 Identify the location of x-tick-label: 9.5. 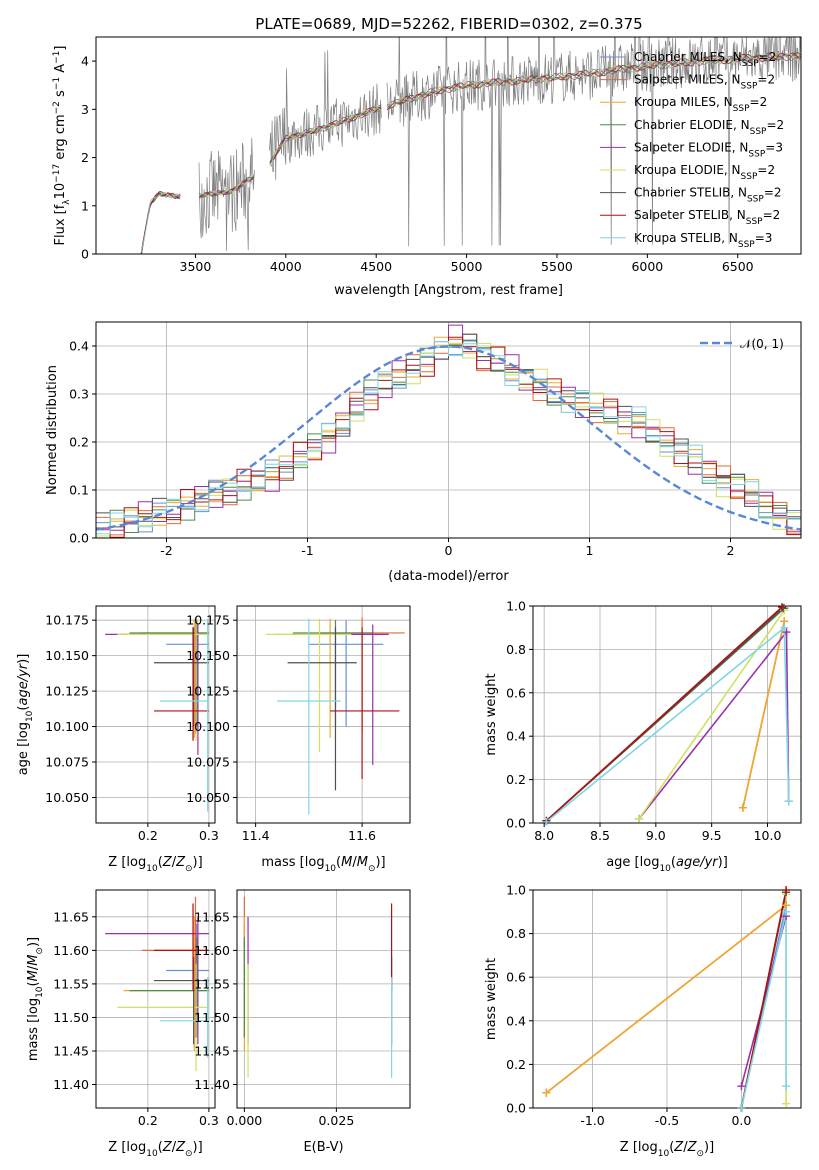
(712, 835).